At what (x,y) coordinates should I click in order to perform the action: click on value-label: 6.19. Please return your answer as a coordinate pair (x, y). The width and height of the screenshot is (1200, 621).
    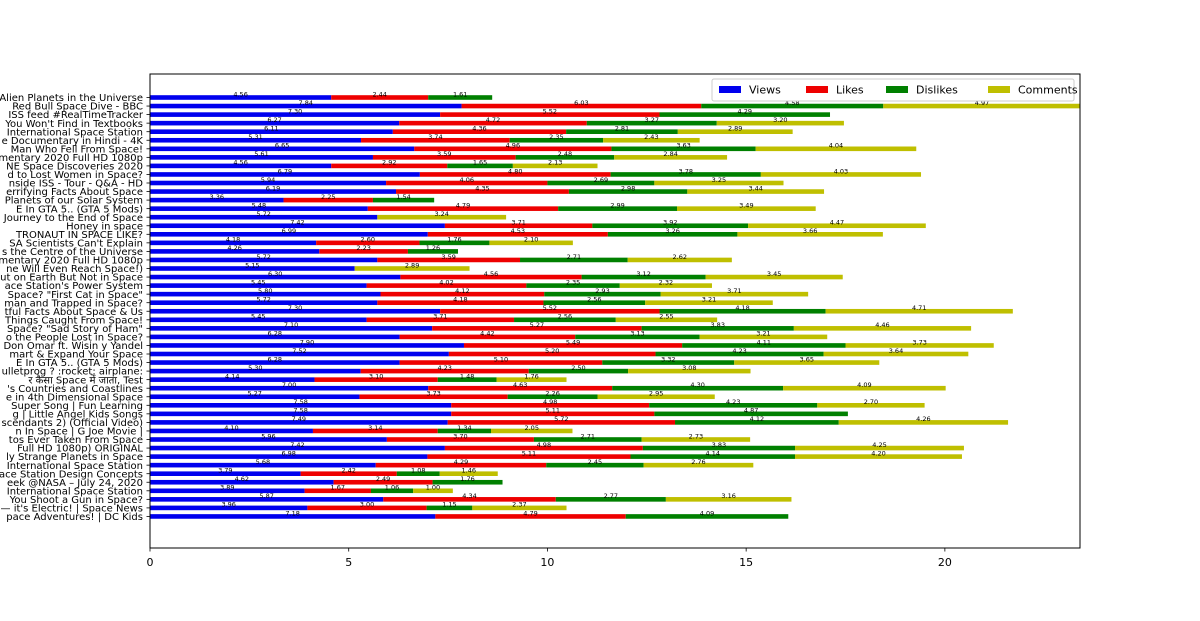
    Looking at the image, I should click on (273, 188).